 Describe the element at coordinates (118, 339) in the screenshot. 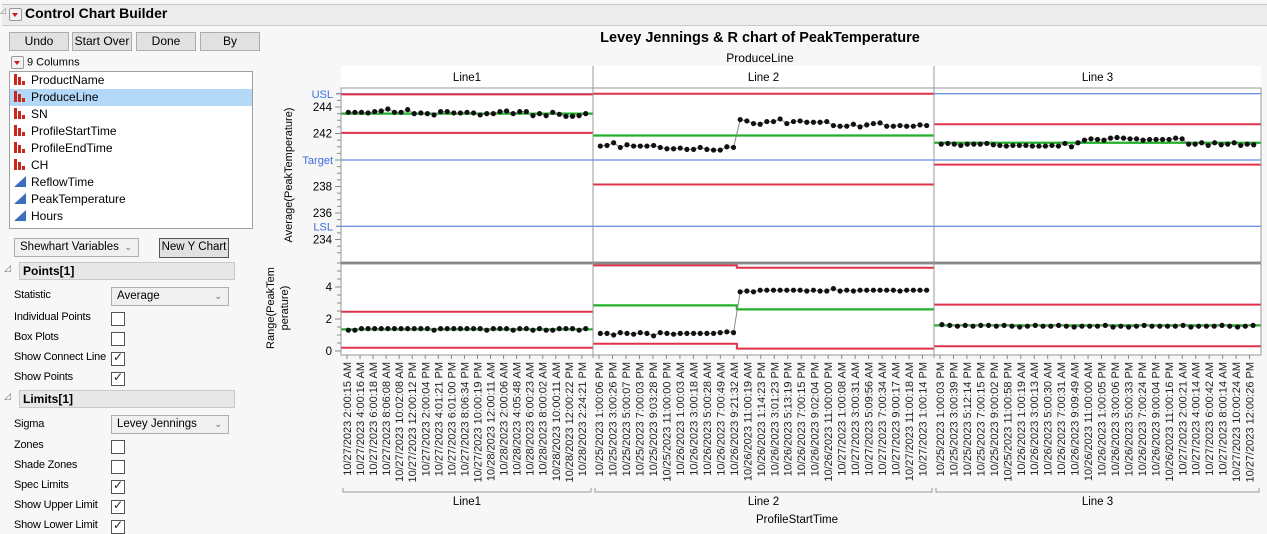

I see `box-plots-checkbox` at that location.